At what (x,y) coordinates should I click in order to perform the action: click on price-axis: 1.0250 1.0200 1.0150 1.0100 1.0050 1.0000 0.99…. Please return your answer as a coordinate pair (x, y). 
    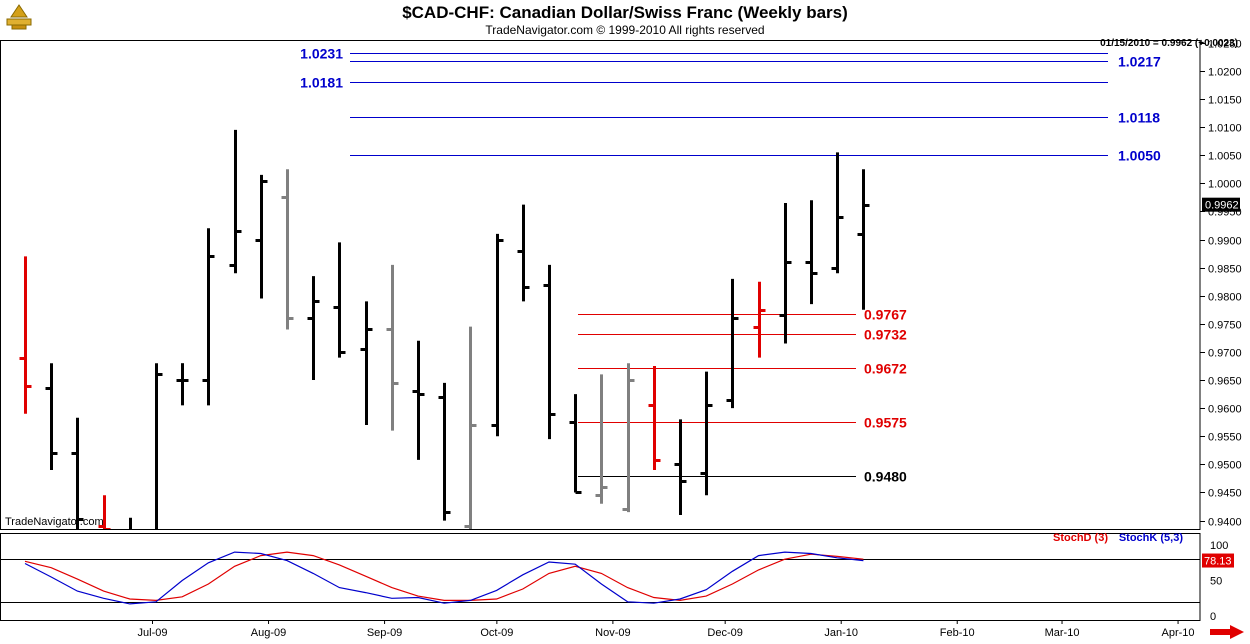
    Looking at the image, I should click on (1221, 284).